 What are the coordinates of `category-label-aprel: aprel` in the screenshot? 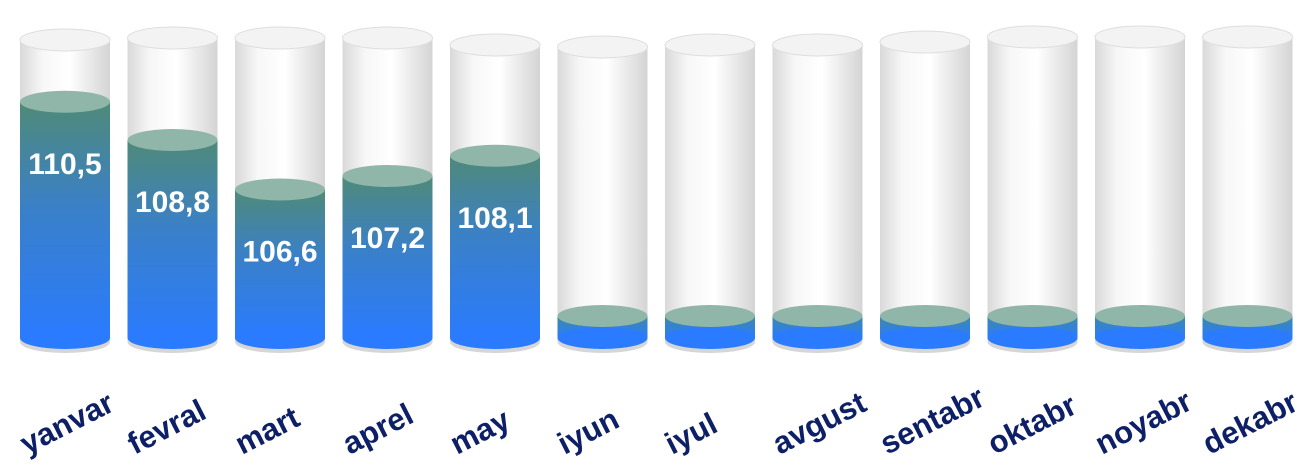 It's located at (378, 428).